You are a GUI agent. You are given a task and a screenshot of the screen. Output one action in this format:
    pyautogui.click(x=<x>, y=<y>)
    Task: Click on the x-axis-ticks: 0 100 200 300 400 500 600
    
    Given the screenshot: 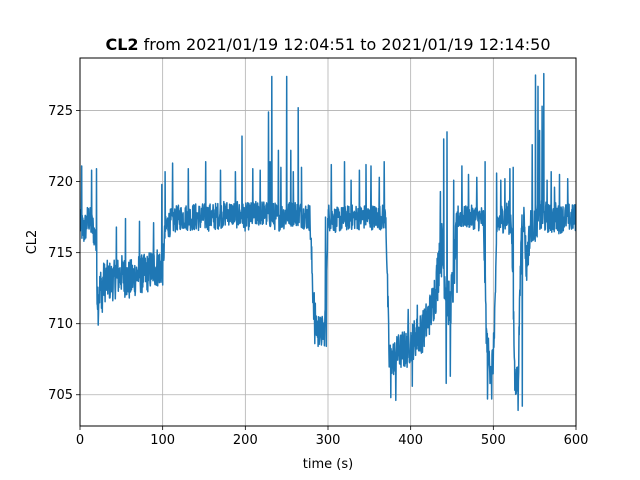 What is the action you would take?
    pyautogui.click(x=332, y=437)
    